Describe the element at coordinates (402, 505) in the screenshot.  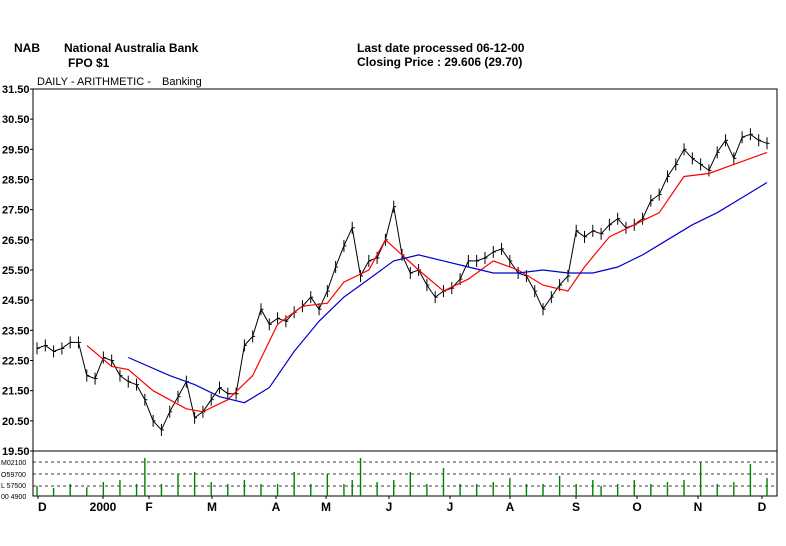
I see `x-axis: D 2000 F M A M J J A S O N D` at that location.